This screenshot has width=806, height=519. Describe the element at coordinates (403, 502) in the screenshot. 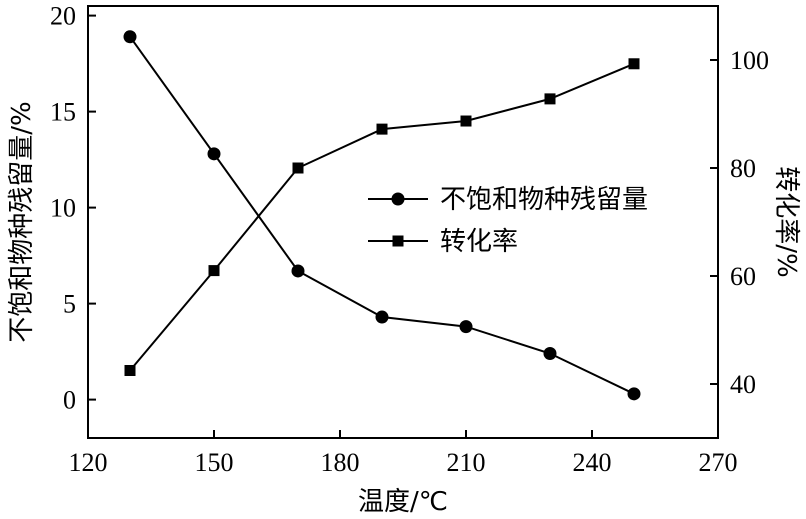

I see `x-axis-title: 温度/℃` at that location.